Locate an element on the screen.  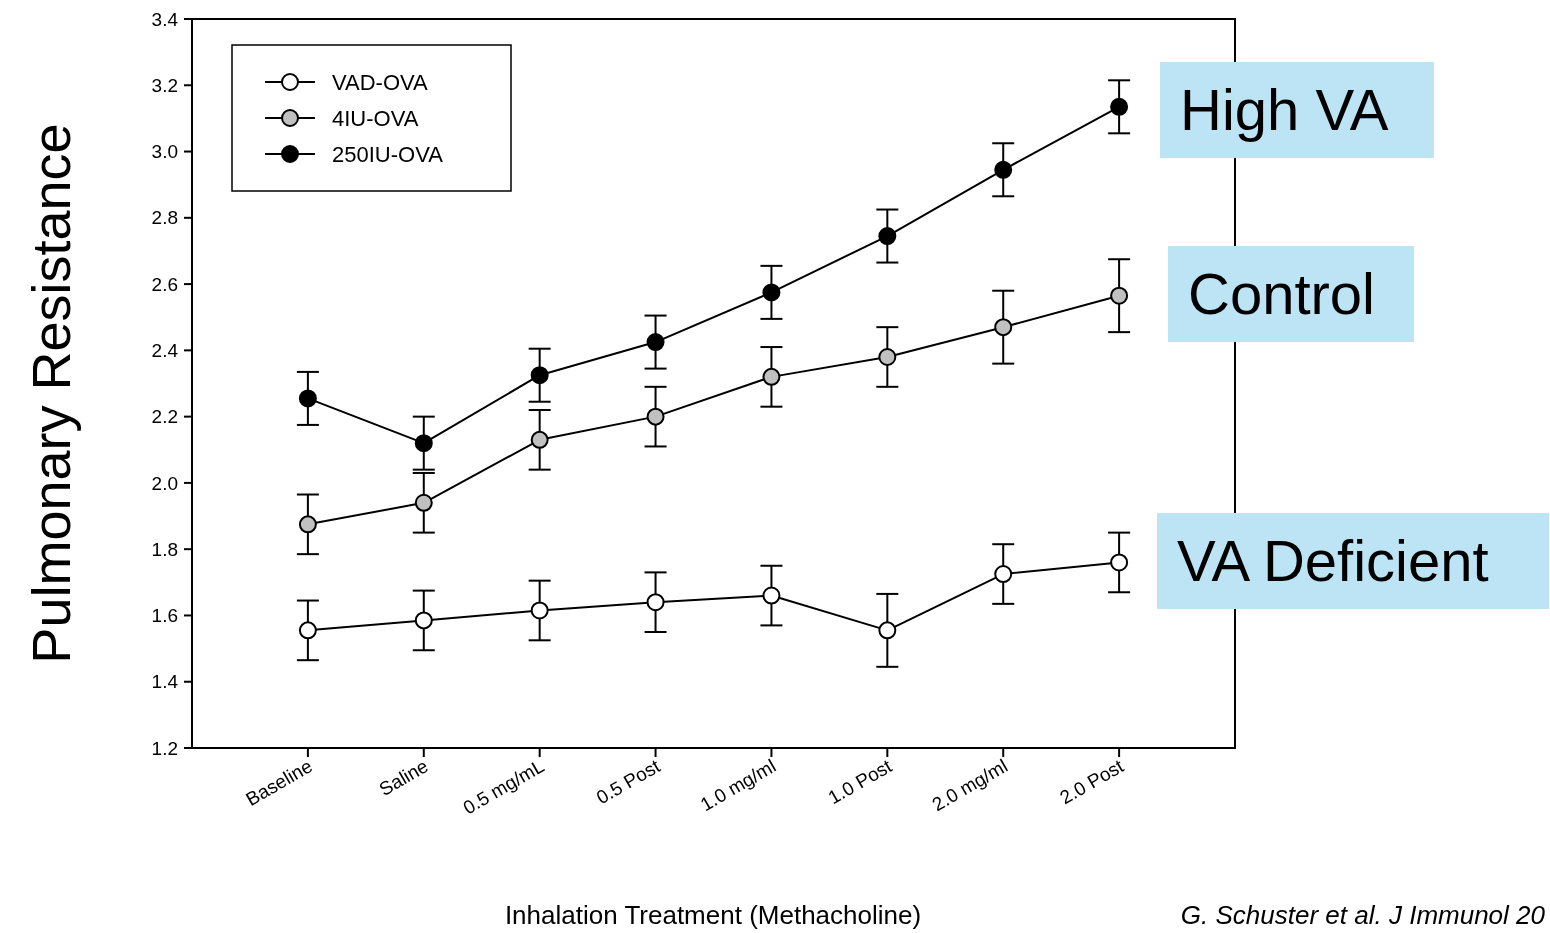
x-tick-label: Saline is located at coordinates (403, 777).